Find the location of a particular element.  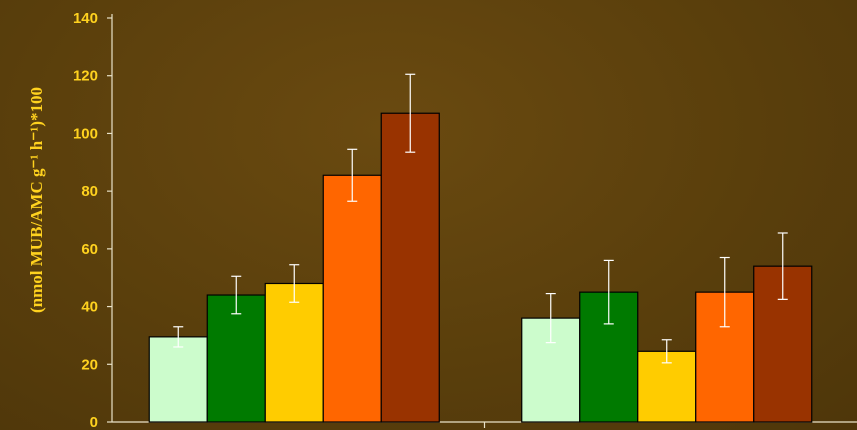

y-axis-title: (nmol MUB/AMC g⁻¹ h⁻¹)*100 is located at coordinates (36, 200).